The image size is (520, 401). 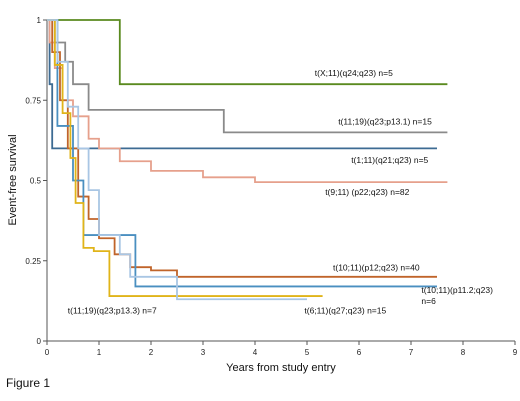 I want to click on y-tick-label: 0.5, so click(x=36, y=181).